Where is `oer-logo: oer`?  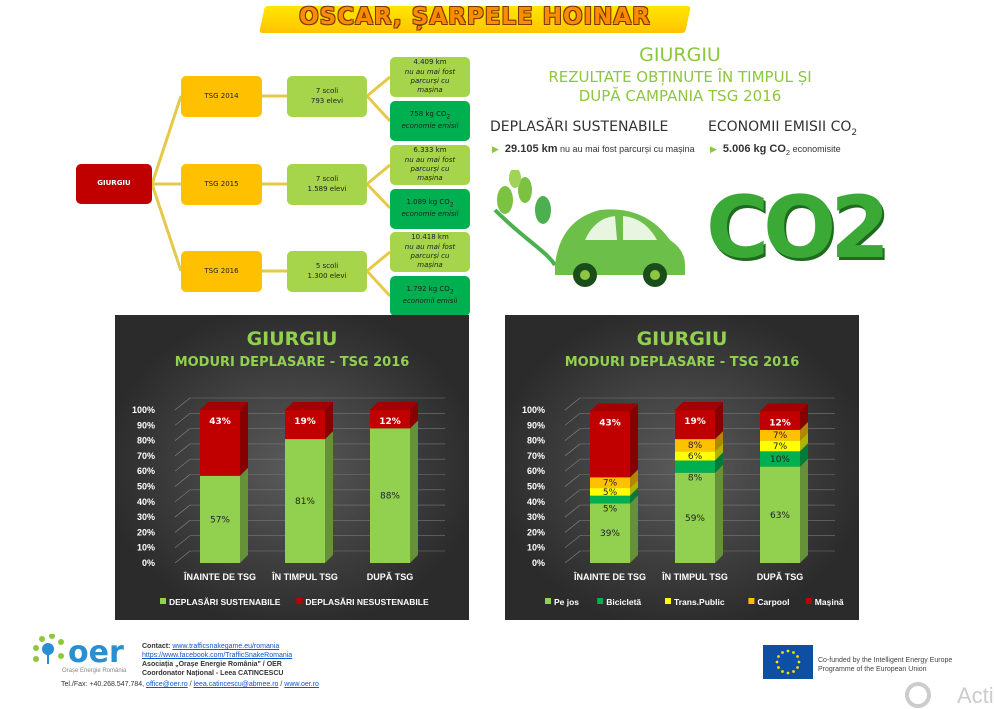 oer-logo: oer is located at coordinates (78, 652).